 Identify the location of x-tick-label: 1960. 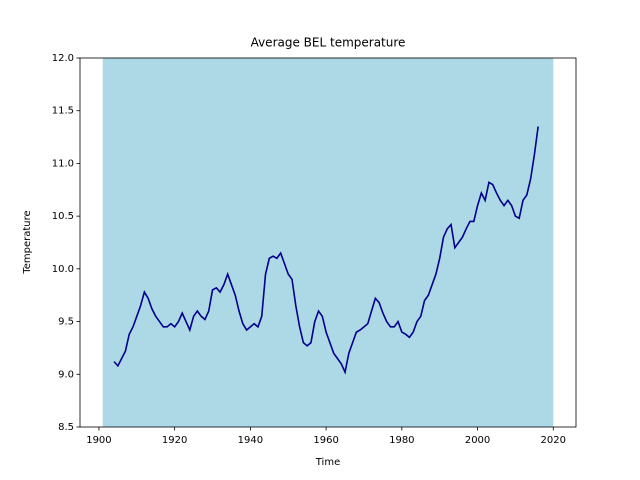
(325, 440).